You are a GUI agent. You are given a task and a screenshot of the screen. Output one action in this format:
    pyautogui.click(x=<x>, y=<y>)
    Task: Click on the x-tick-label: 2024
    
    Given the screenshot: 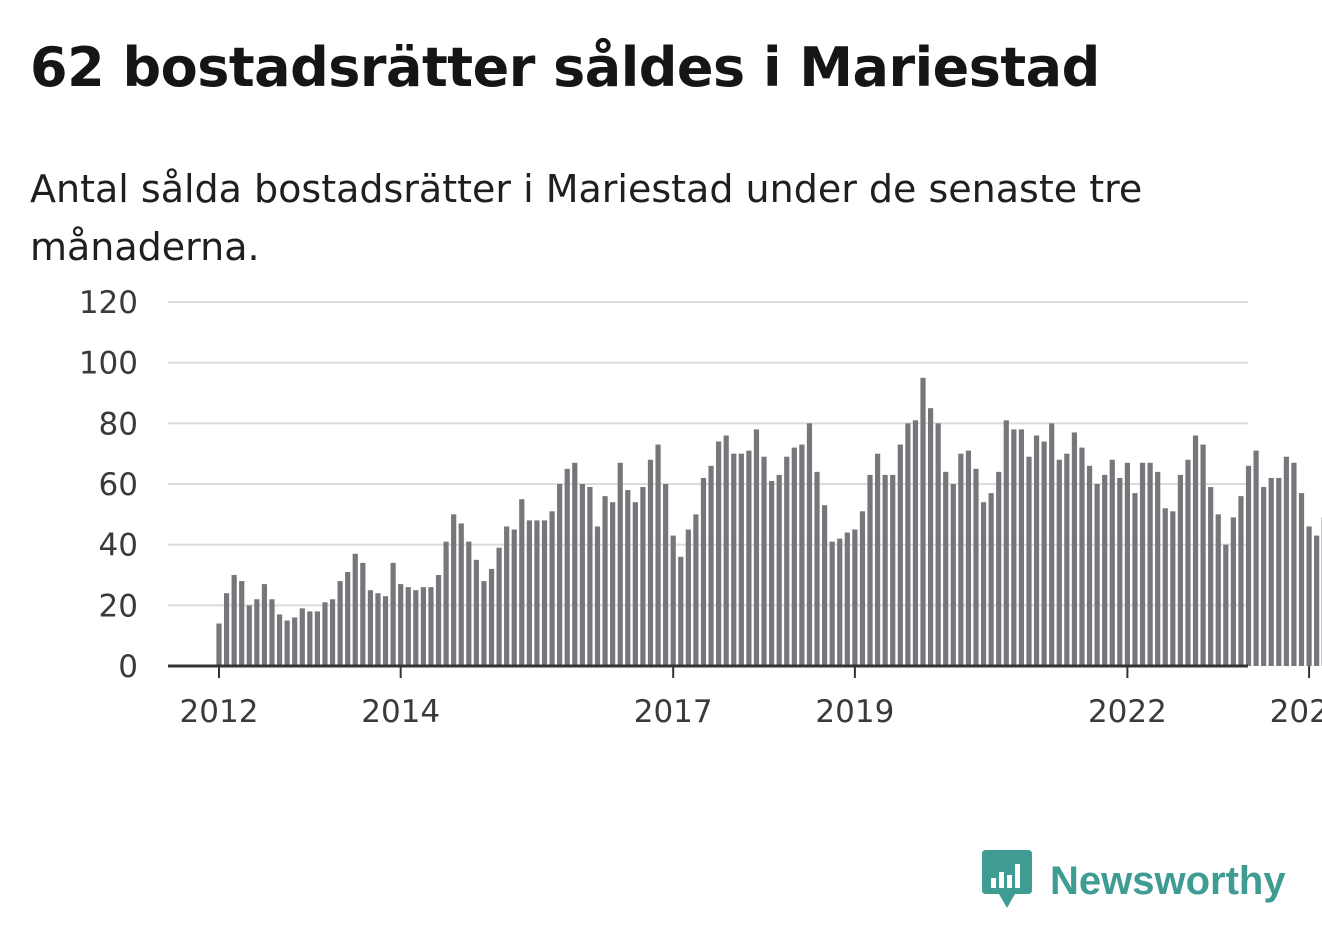 What is the action you would take?
    pyautogui.click(x=1296, y=712)
    